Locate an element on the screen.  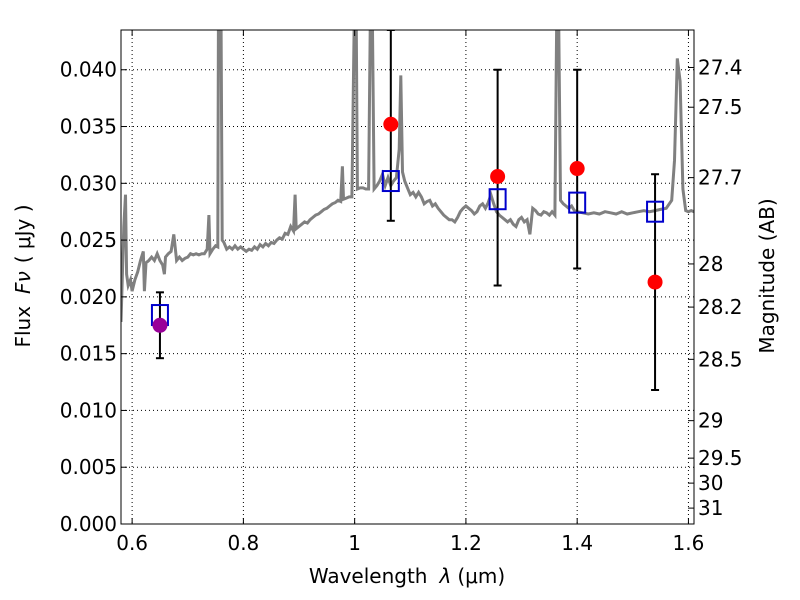
mag-tick-label: 30 is located at coordinates (710, 483).